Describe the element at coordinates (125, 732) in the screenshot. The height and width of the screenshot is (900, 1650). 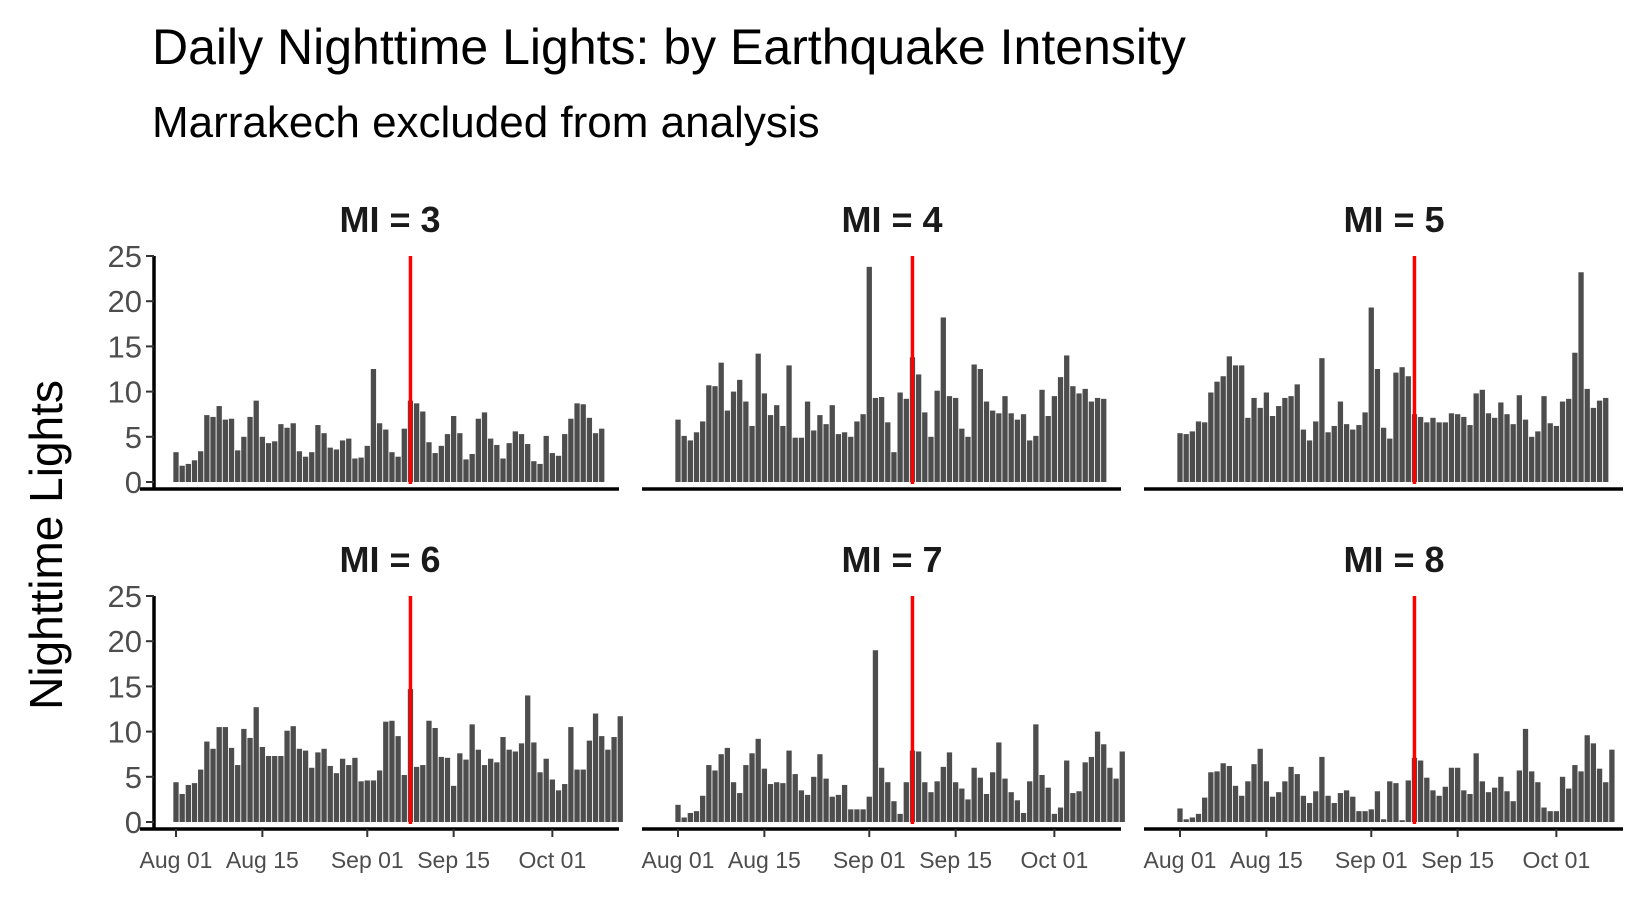
I see `y-tick-label: 10` at that location.